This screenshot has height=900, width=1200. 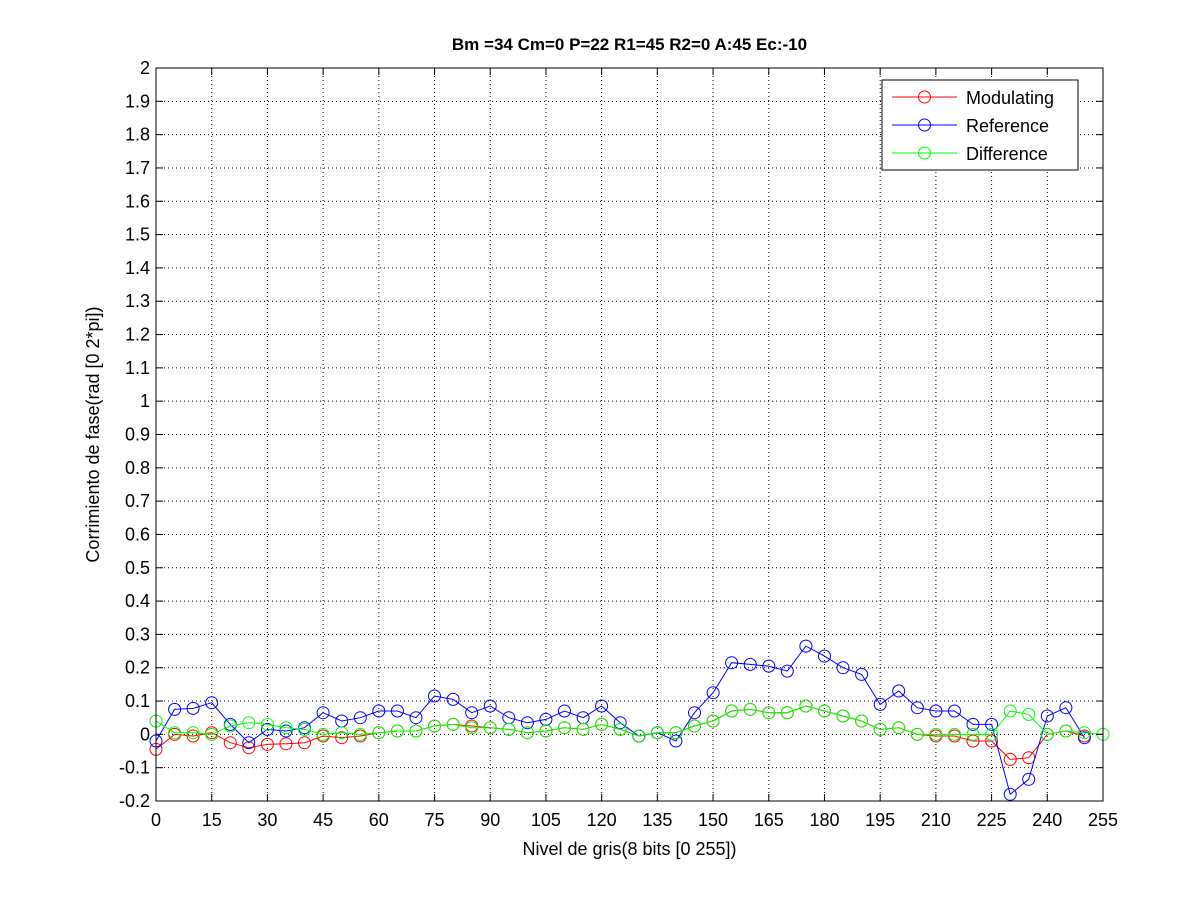 What do you see at coordinates (629, 849) in the screenshot?
I see `x-axis-label: Nivel de gris(8 bits [0 255])` at bounding box center [629, 849].